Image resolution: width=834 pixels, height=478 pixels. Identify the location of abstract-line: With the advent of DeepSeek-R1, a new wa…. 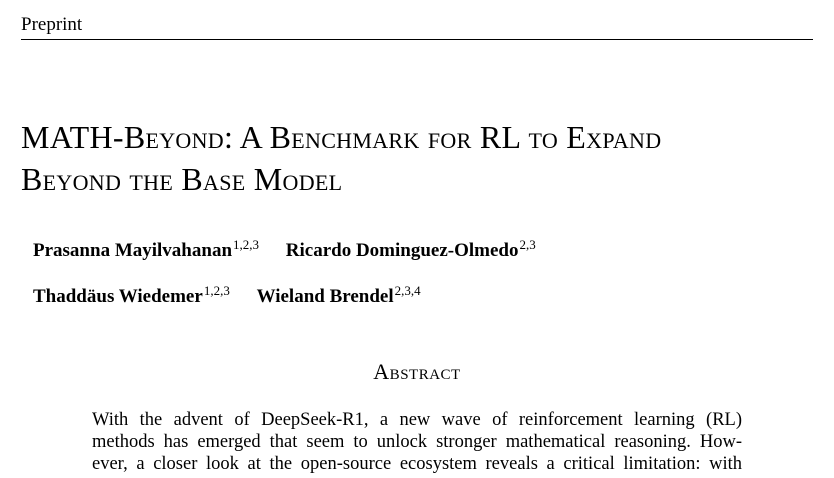
(417, 420).